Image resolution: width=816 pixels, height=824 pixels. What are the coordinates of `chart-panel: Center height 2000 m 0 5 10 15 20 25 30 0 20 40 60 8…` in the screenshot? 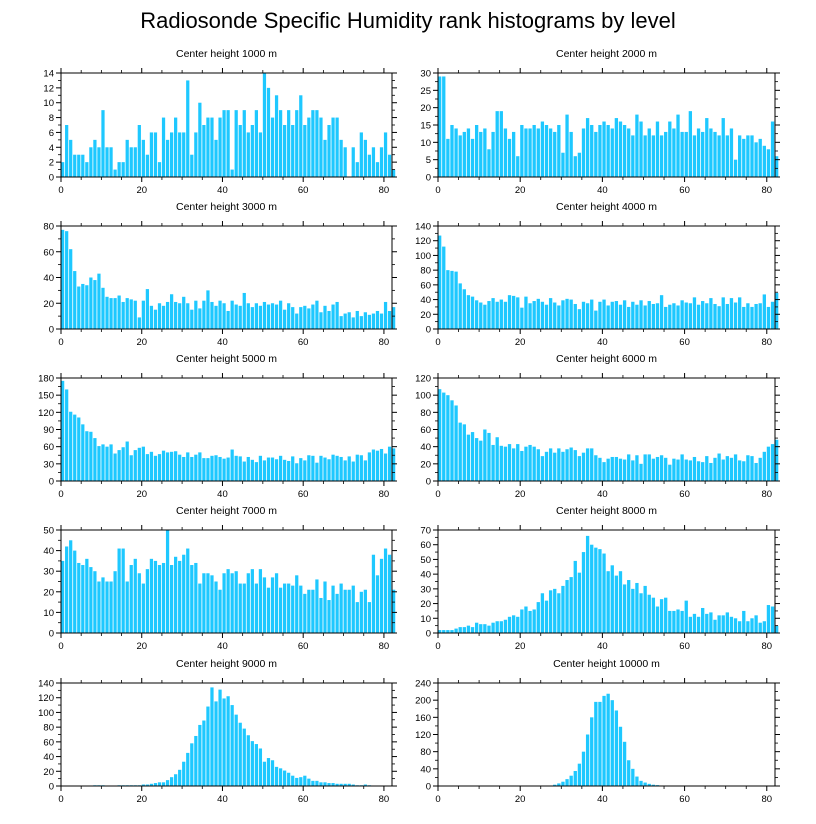 It's located at (600, 122).